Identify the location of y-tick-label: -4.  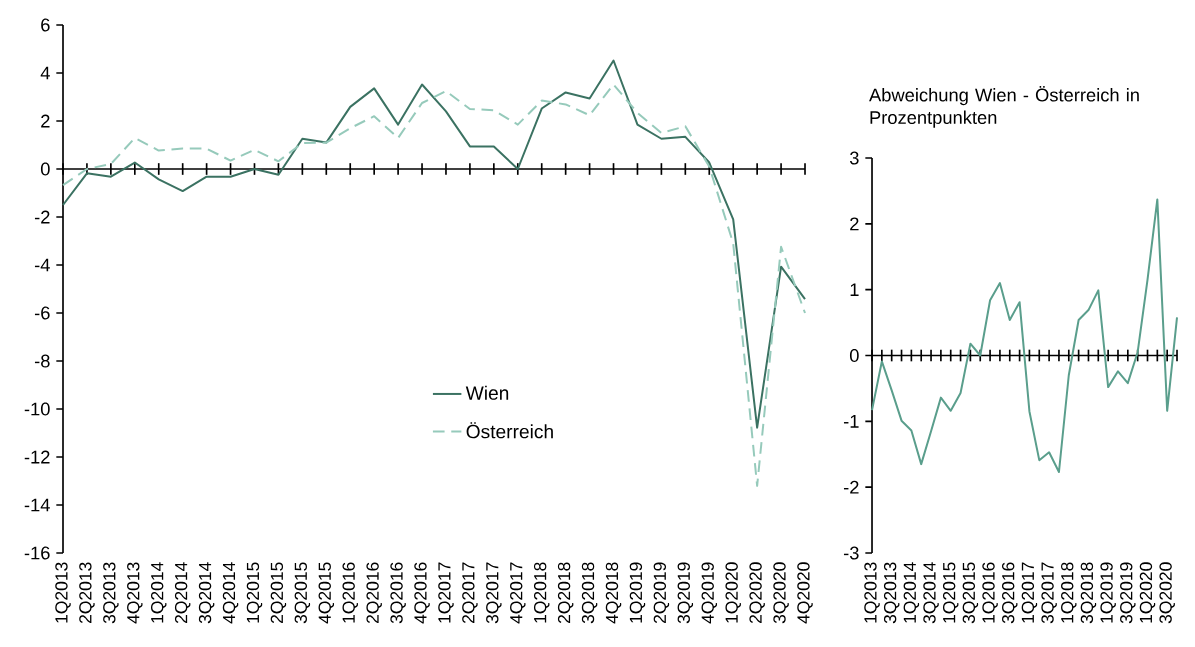
(42, 265).